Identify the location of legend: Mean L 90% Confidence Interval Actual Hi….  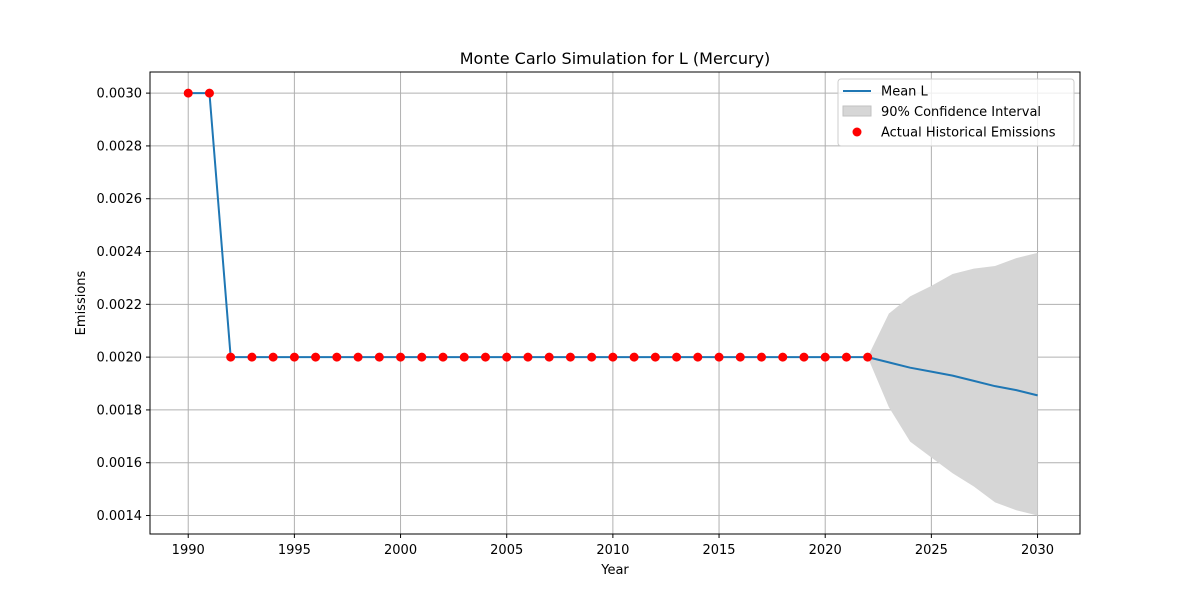
(956, 112).